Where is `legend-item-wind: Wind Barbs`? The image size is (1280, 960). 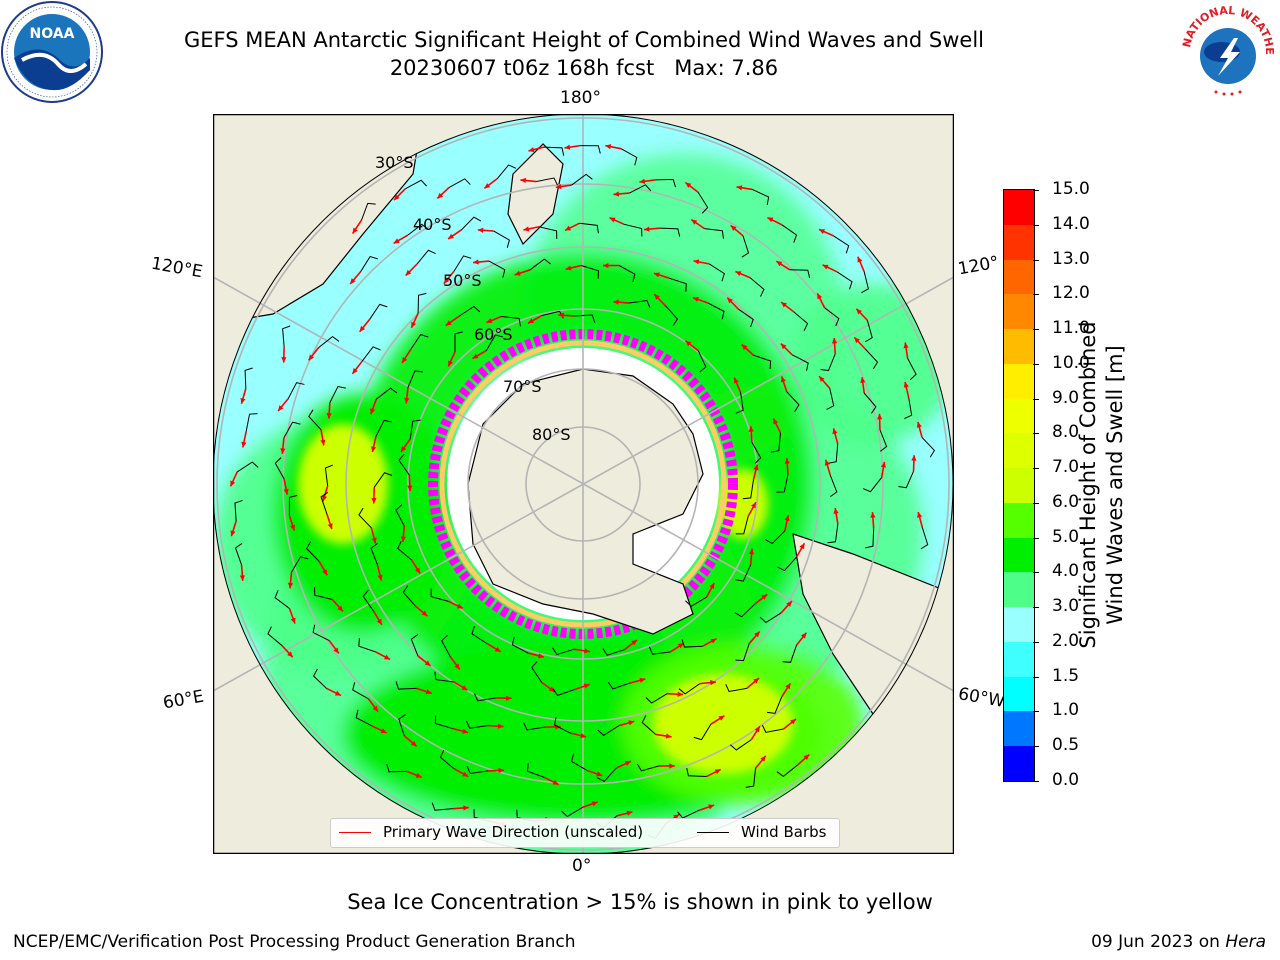 legend-item-wind: Wind Barbs is located at coordinates (761, 832).